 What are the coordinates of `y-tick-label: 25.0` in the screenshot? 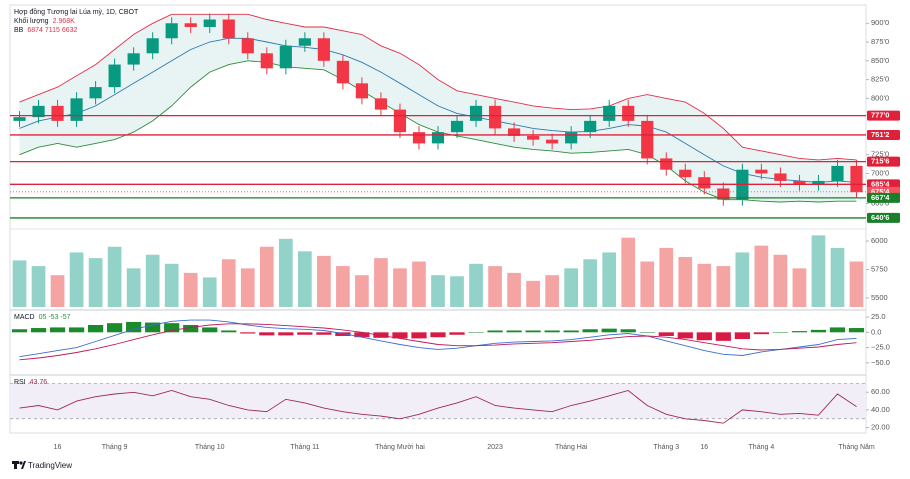 It's located at (878, 316).